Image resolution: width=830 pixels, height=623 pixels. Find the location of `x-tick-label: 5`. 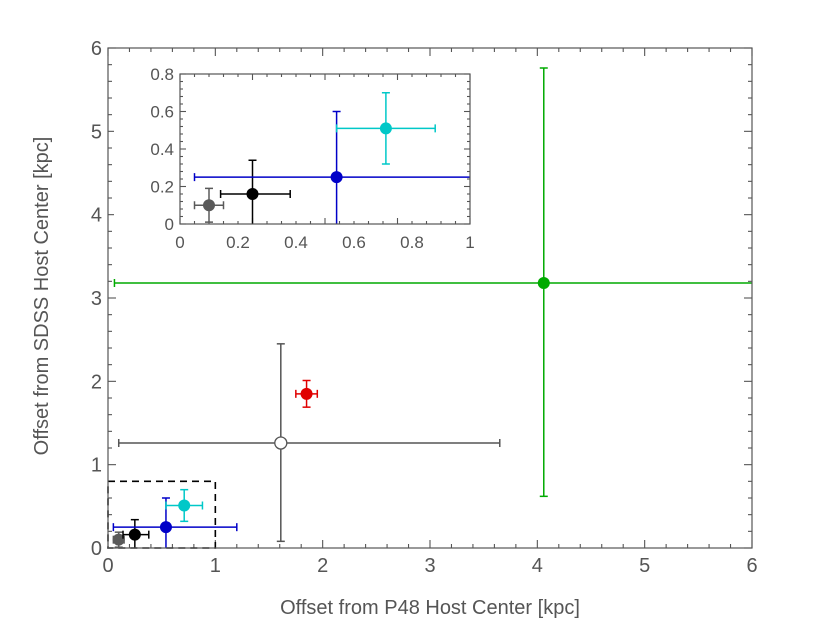

x-tick-label: 5 is located at coordinates (644, 566).